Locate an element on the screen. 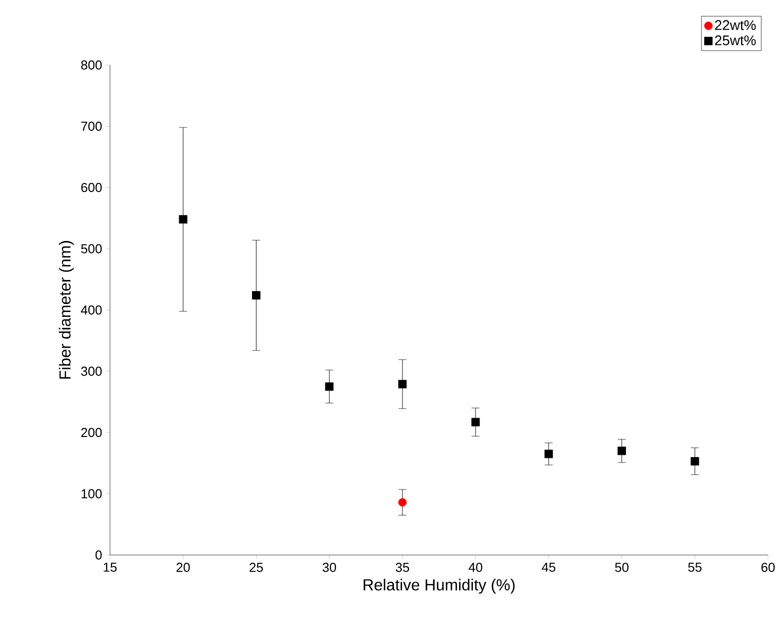  y-tick-label: 500 is located at coordinates (91, 249).